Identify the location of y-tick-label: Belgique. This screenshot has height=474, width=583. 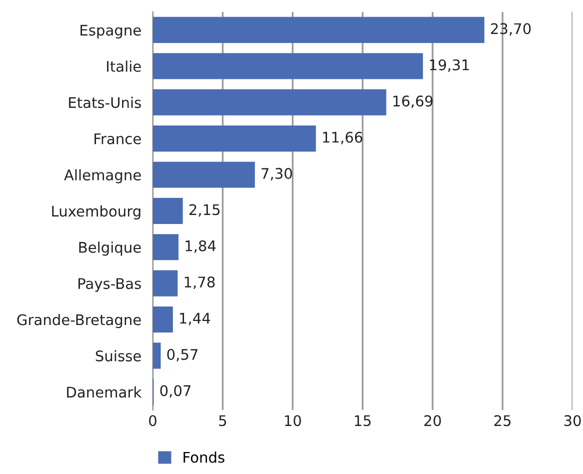
(110, 249).